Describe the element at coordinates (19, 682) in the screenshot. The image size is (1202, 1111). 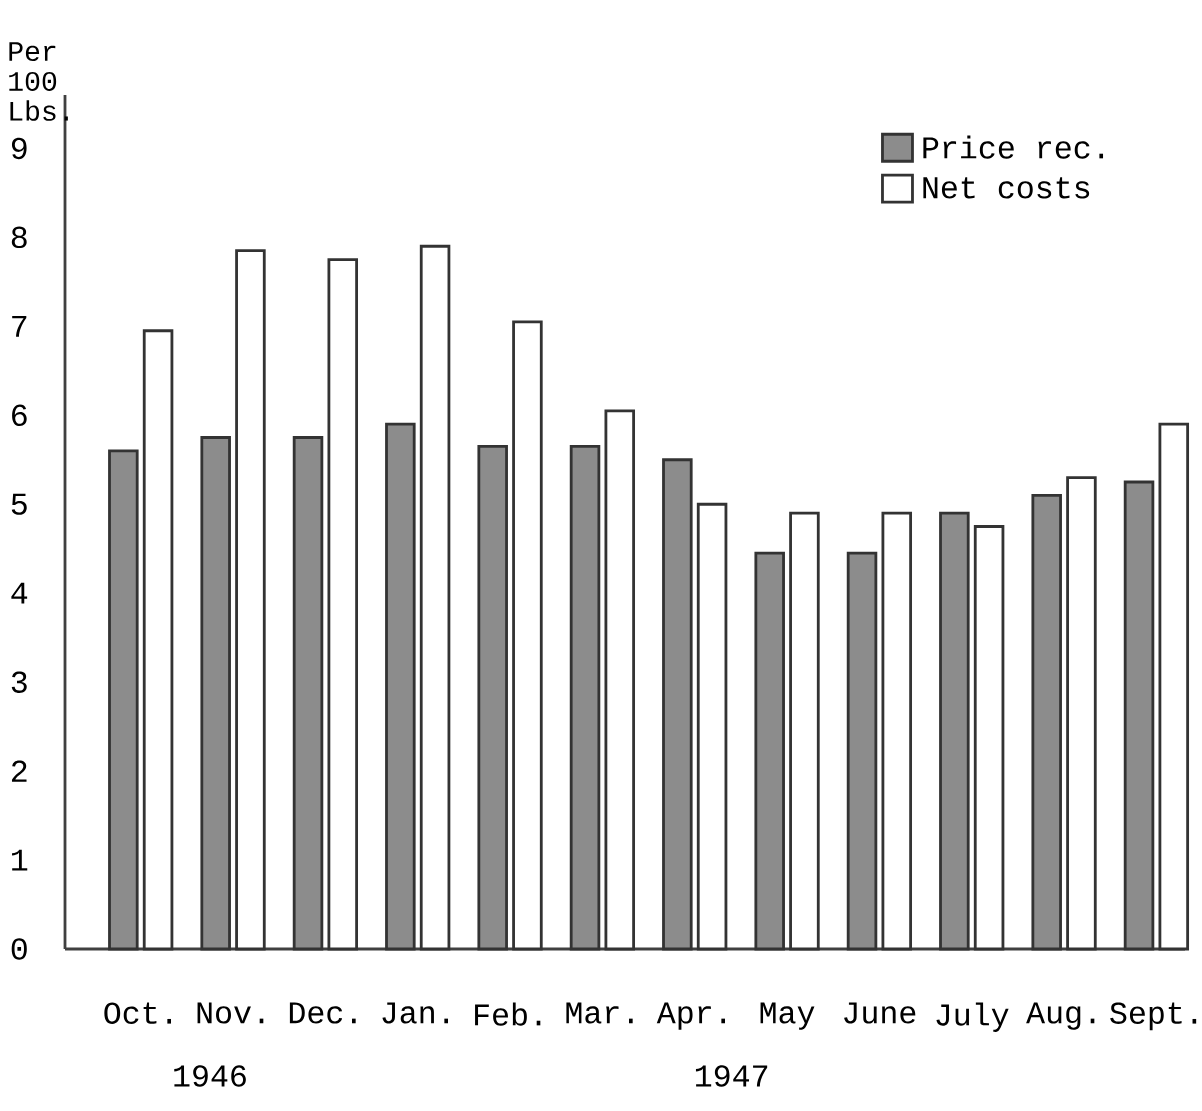
I see `y-tick-label: 3` at that location.